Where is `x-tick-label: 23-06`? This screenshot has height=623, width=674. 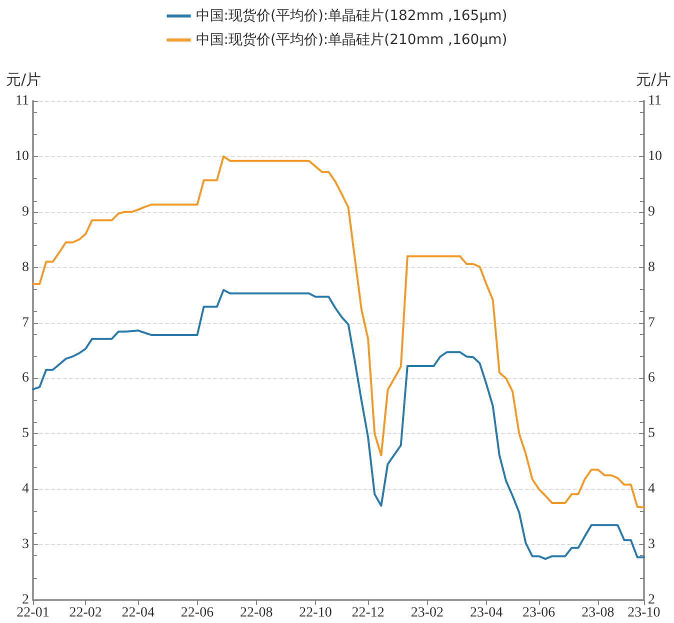 x-tick-label: 23-06 is located at coordinates (539, 613).